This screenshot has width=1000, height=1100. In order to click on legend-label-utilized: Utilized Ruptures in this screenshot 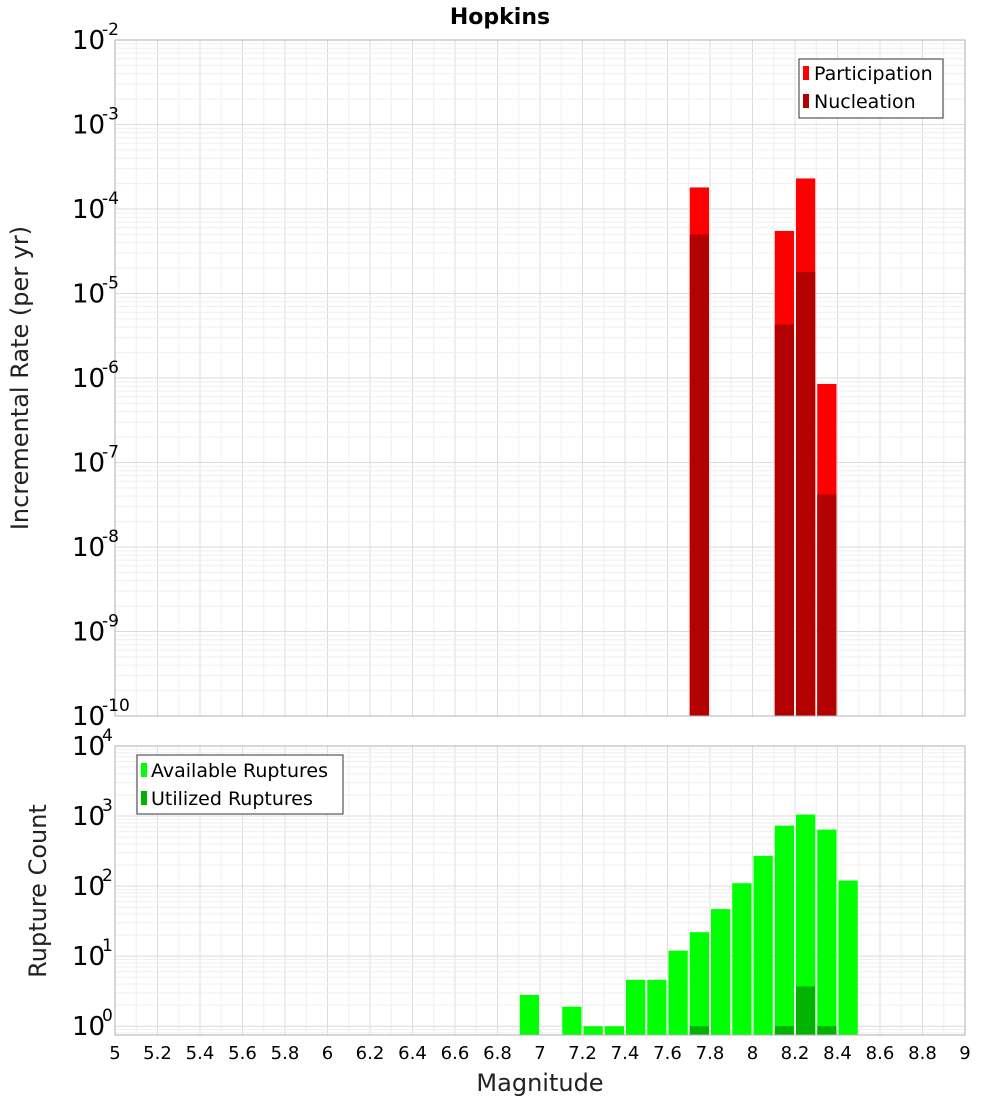, I will do `click(232, 799)`.